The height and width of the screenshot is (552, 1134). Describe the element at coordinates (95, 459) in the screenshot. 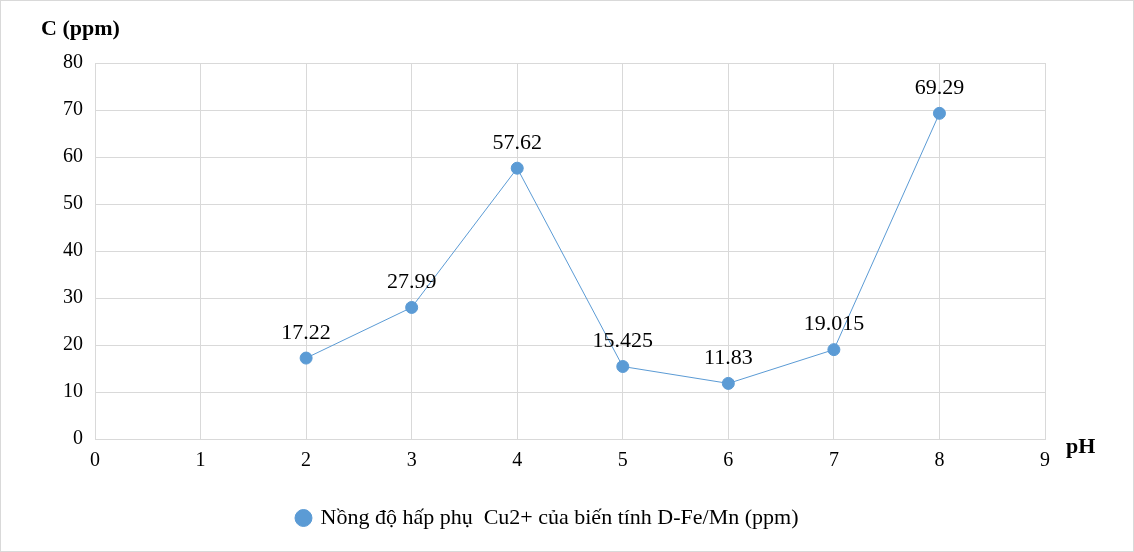

I see `x-tick-label: 0` at that location.